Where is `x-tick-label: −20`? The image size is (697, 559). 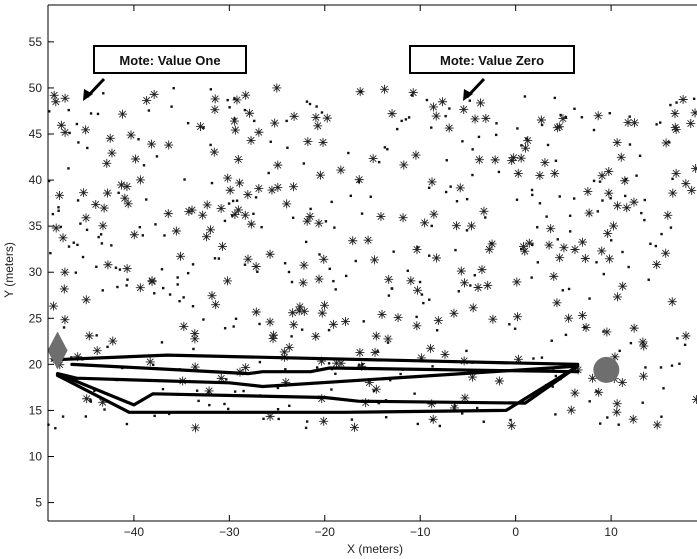
x-tick-label: −20 is located at coordinates (325, 532).